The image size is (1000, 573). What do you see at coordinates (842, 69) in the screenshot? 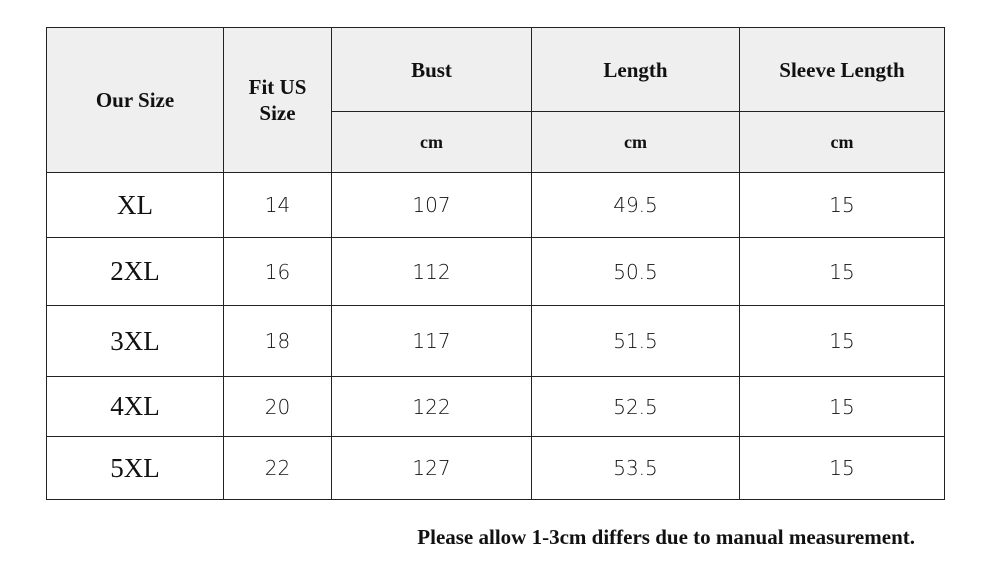
I see `header-cell: Sleeve Length` at bounding box center [842, 69].